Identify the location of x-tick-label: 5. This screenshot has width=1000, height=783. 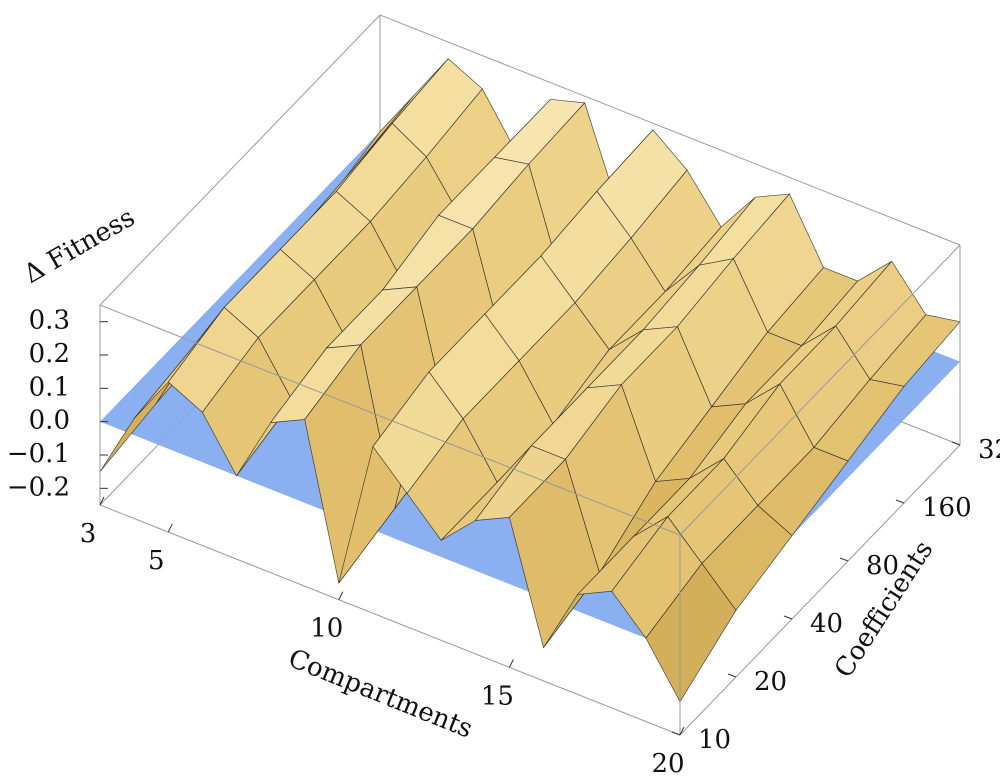
(156, 561).